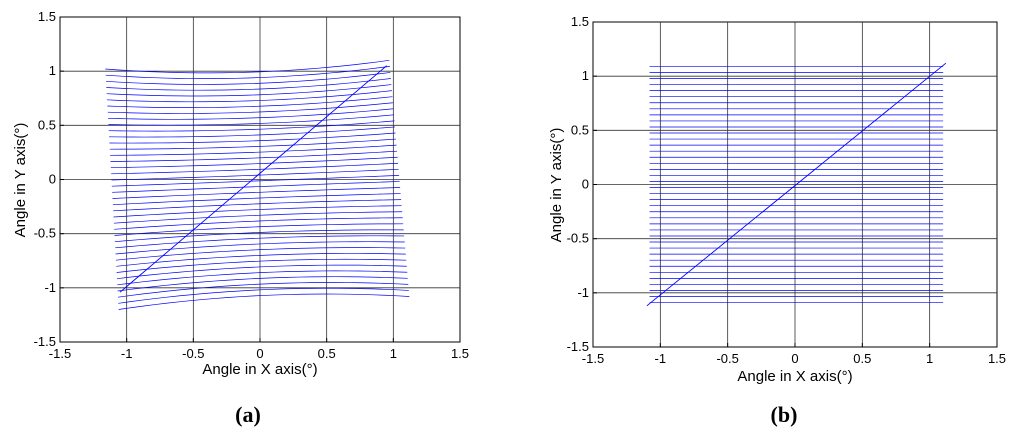 The image size is (1024, 437). I want to click on x-ticks-a: -1.5 -1 -0.5 0 0.5 1 1.5, so click(259, 353).